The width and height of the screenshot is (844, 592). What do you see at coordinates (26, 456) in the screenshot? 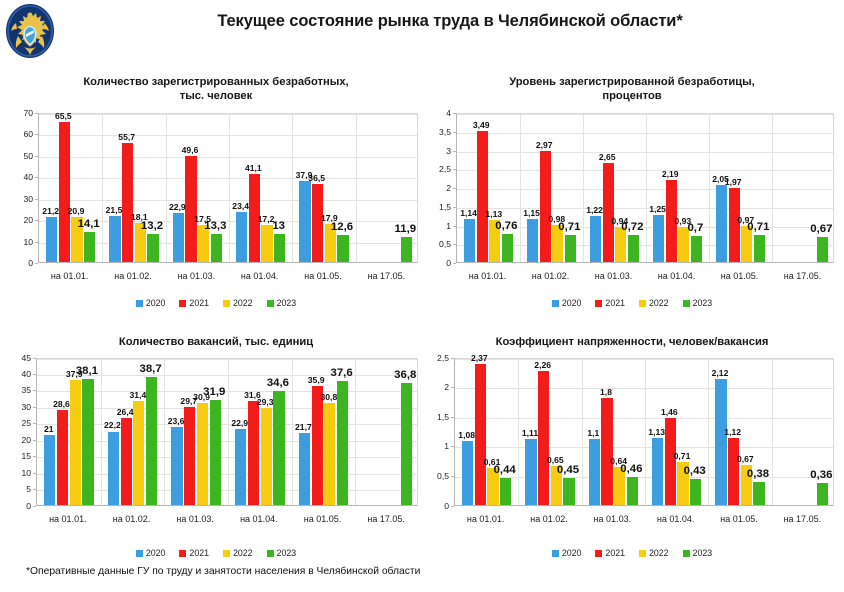
I see `y-axis-tick-label: 15` at bounding box center [26, 456].